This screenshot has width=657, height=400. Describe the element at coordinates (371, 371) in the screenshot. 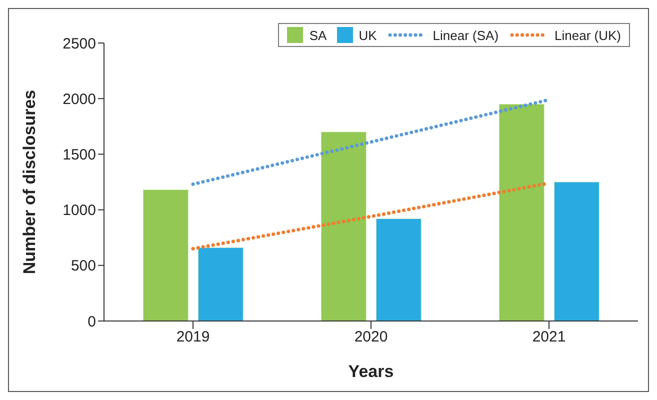

I see `x-axis-title: Years` at that location.